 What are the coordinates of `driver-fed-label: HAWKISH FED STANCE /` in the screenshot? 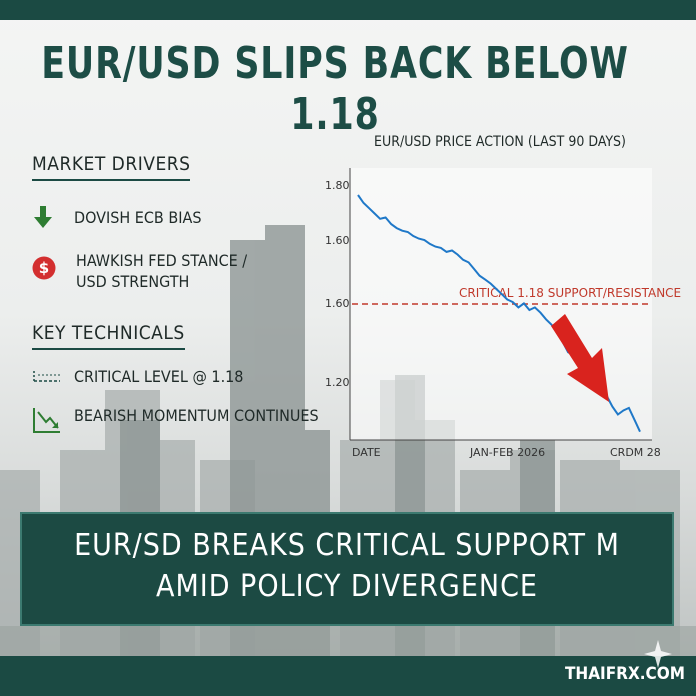 It's located at (162, 260).